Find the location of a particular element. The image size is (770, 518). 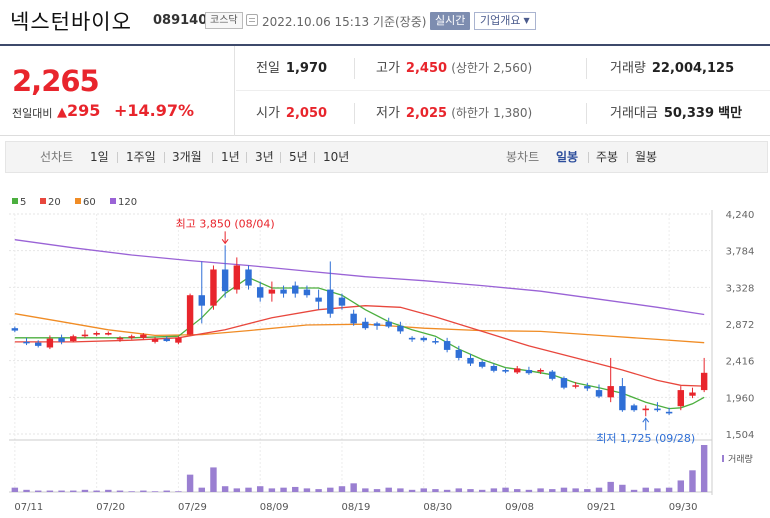

y-tick-label: 3,784 is located at coordinates (740, 252).